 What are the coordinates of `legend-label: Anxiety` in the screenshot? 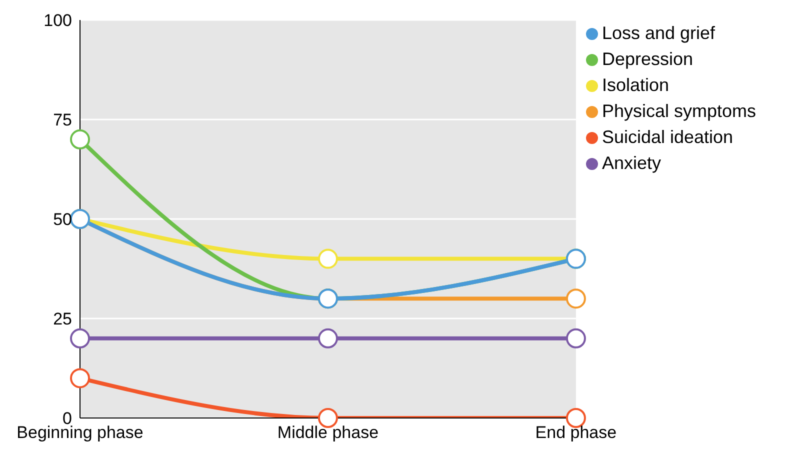 It's located at (631, 163).